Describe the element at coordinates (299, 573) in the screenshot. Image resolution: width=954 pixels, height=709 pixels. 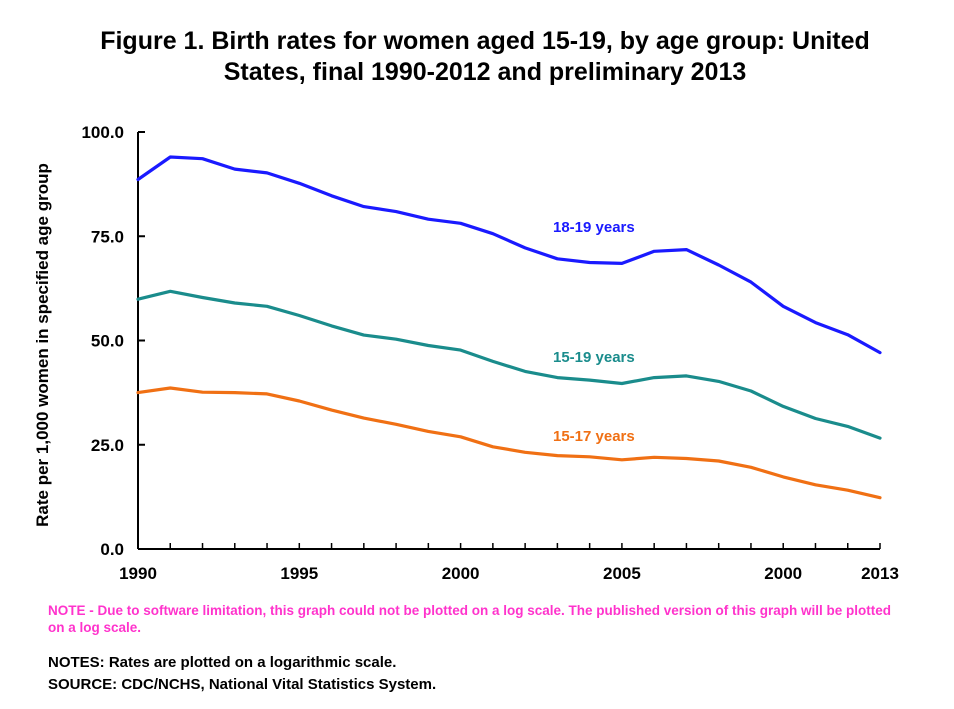
I see `x-tick-label: 1995` at that location.